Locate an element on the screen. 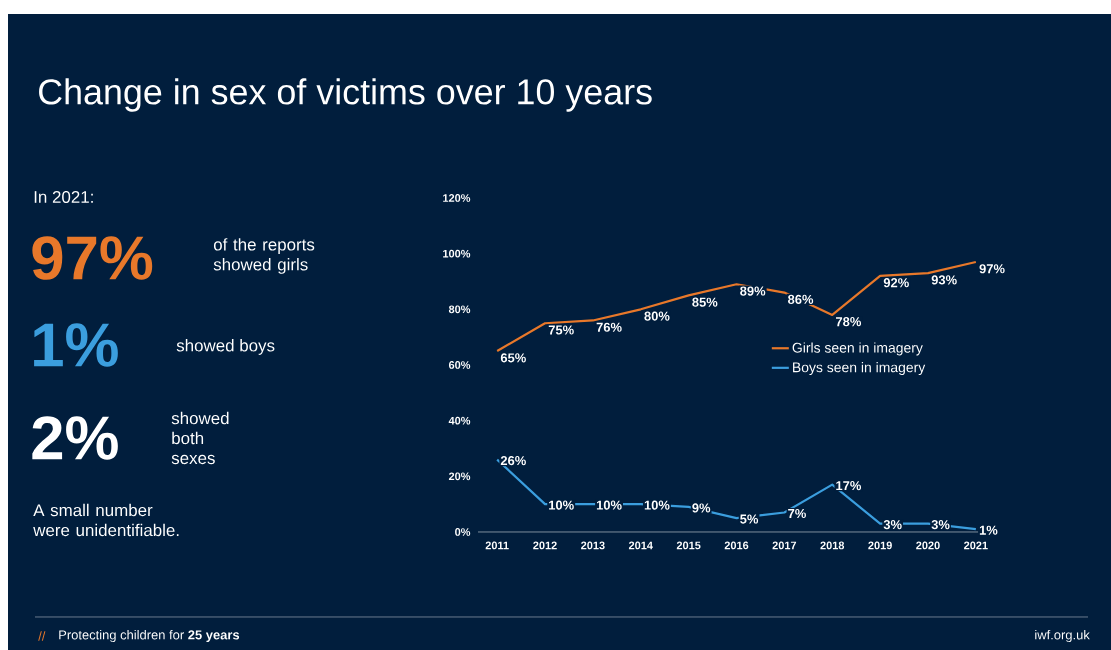 The width and height of the screenshot is (1111, 650). y-tick-label: 60% is located at coordinates (459, 365).